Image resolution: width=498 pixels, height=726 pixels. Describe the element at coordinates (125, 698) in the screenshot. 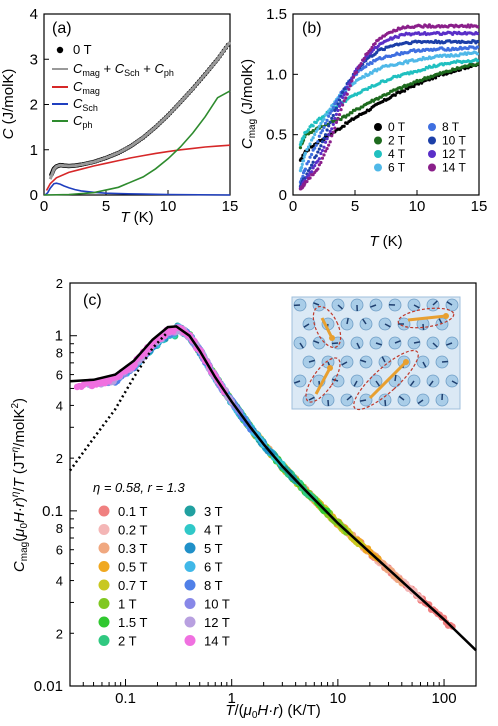

I see `x-tick-label: 0.1` at that location.